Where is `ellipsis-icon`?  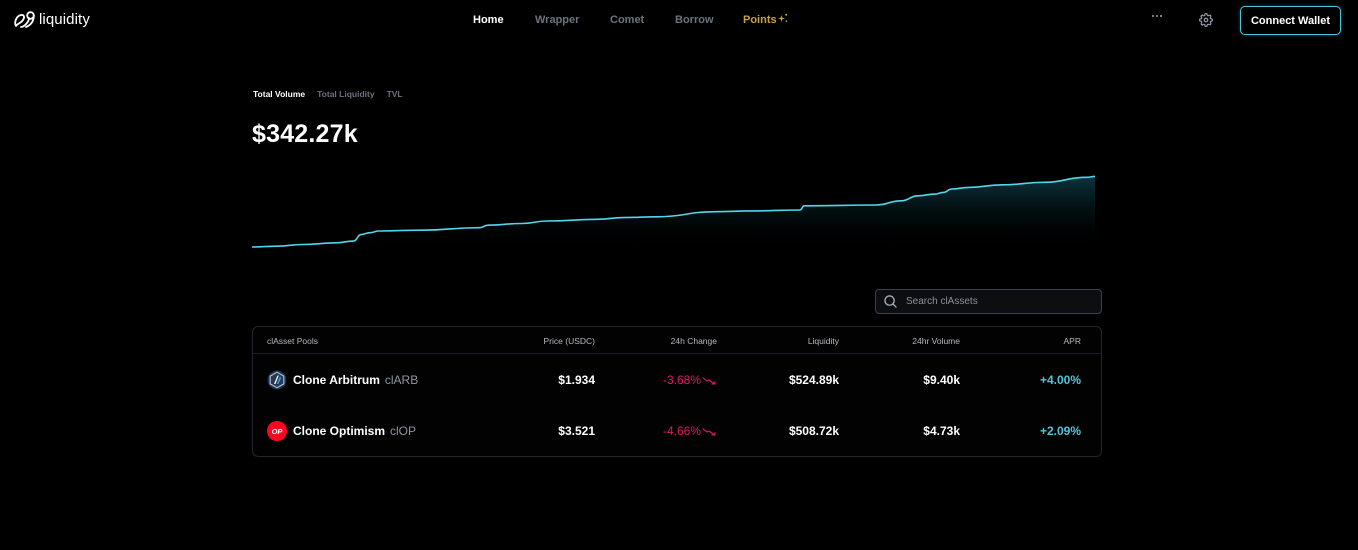
ellipsis-icon is located at coordinates (1157, 16).